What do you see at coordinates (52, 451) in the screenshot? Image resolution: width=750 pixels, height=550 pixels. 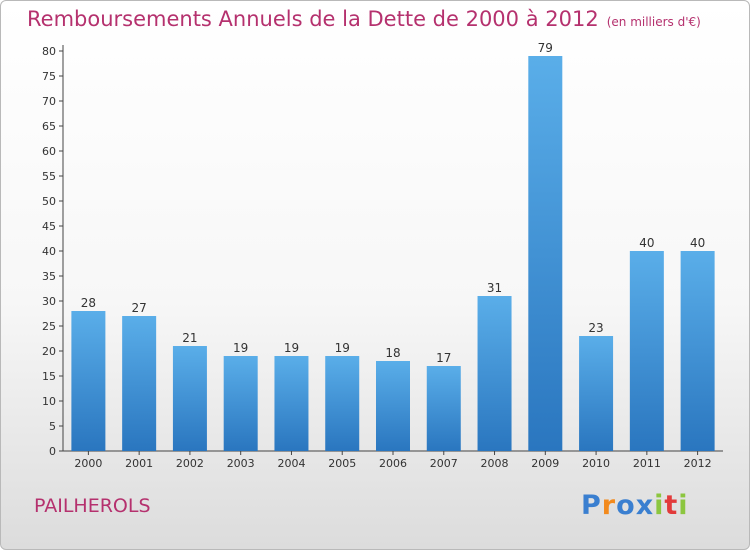 I see `y-tick-label: 0` at bounding box center [52, 451].